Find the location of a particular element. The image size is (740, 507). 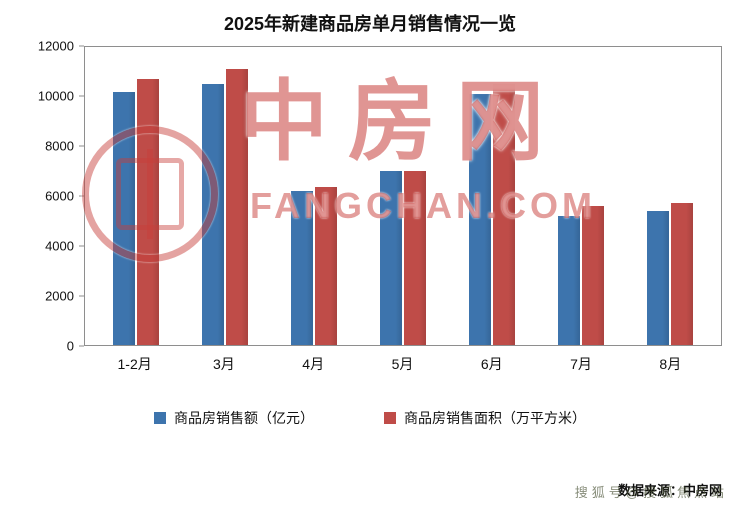

legend-label: 商品房销售面积（万平方米） is located at coordinates (495, 418).